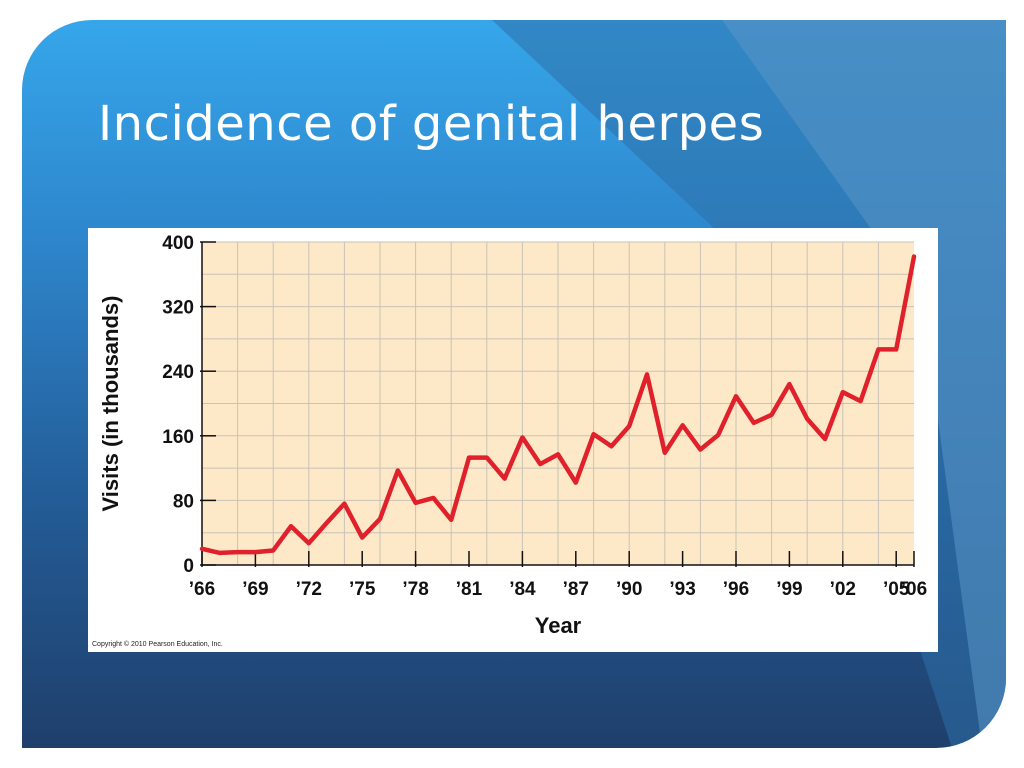 This screenshot has width=1024, height=768. Describe the element at coordinates (469, 589) in the screenshot. I see `x-tick-label: ’81` at that location.